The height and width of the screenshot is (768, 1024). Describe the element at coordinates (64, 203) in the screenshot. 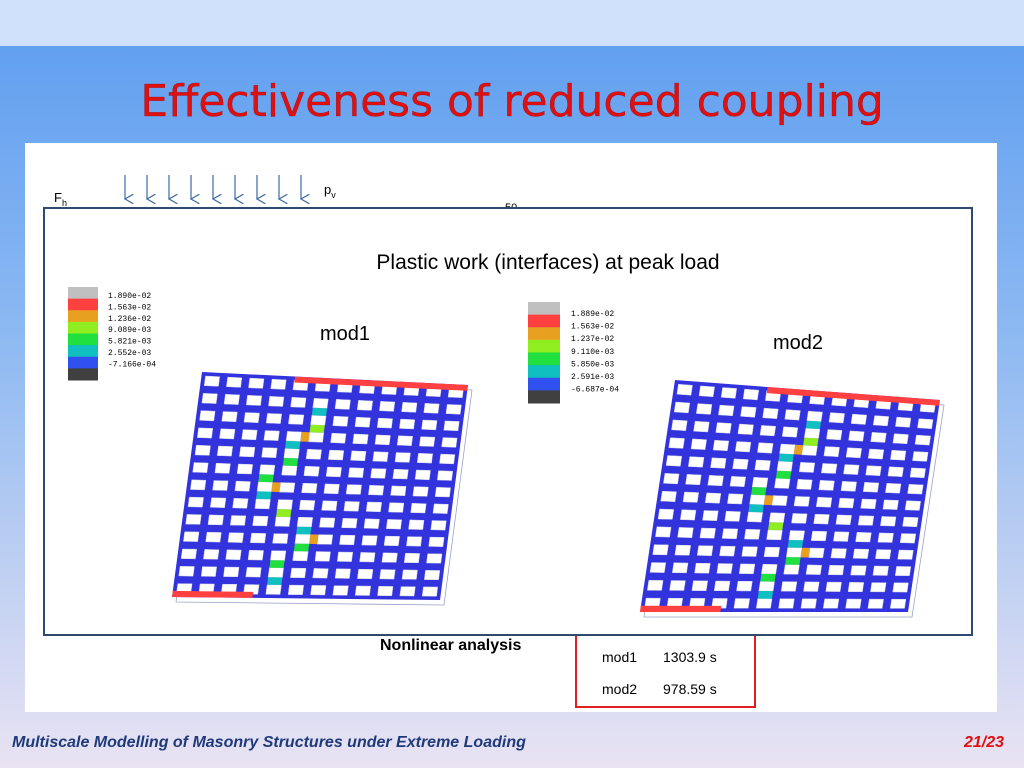

I see `force-subscript: h` at that location.